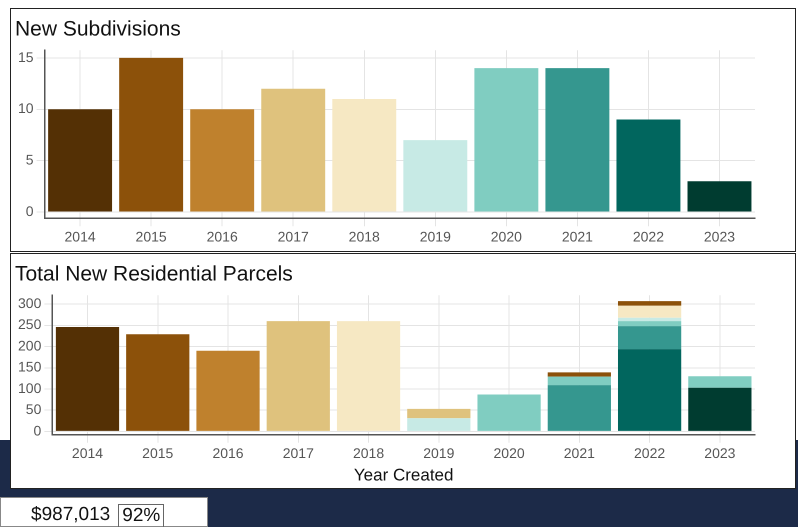  Describe the element at coordinates (30, 388) in the screenshot. I see `y-tick-label: 100` at that location.